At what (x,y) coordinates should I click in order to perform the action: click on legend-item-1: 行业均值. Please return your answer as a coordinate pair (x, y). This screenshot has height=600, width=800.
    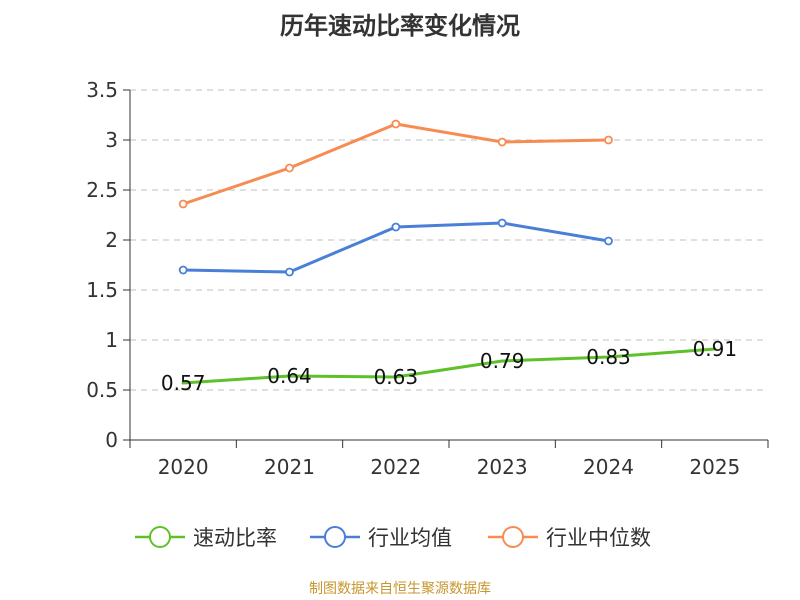
    Looking at the image, I should click on (381, 538).